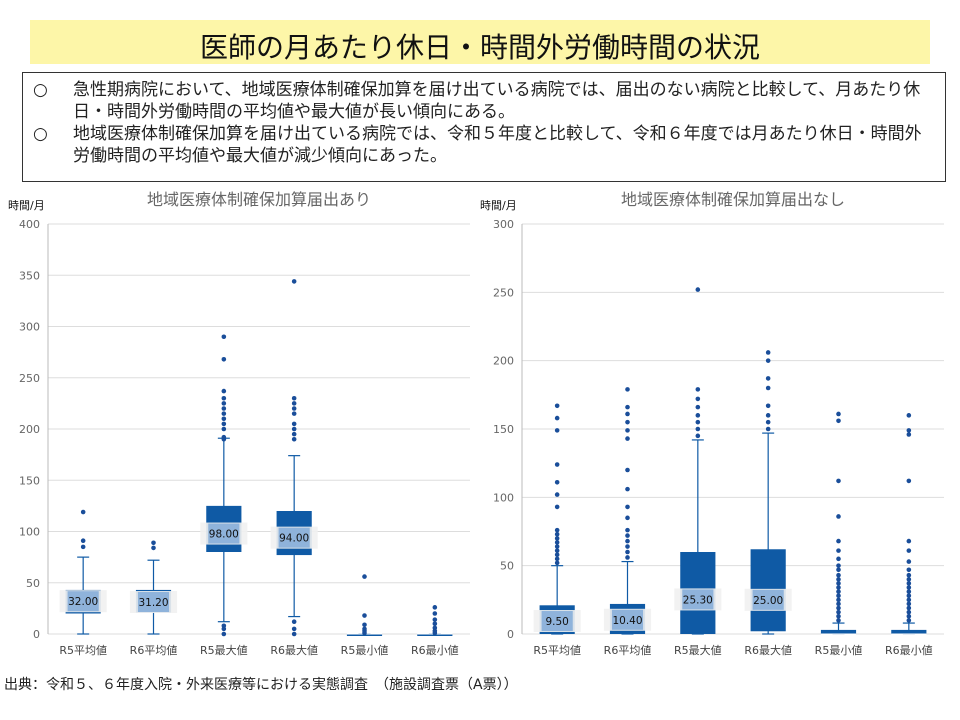 The image size is (960, 720). What do you see at coordinates (33, 583) in the screenshot?
I see `y-tick-label: 50` at bounding box center [33, 583].